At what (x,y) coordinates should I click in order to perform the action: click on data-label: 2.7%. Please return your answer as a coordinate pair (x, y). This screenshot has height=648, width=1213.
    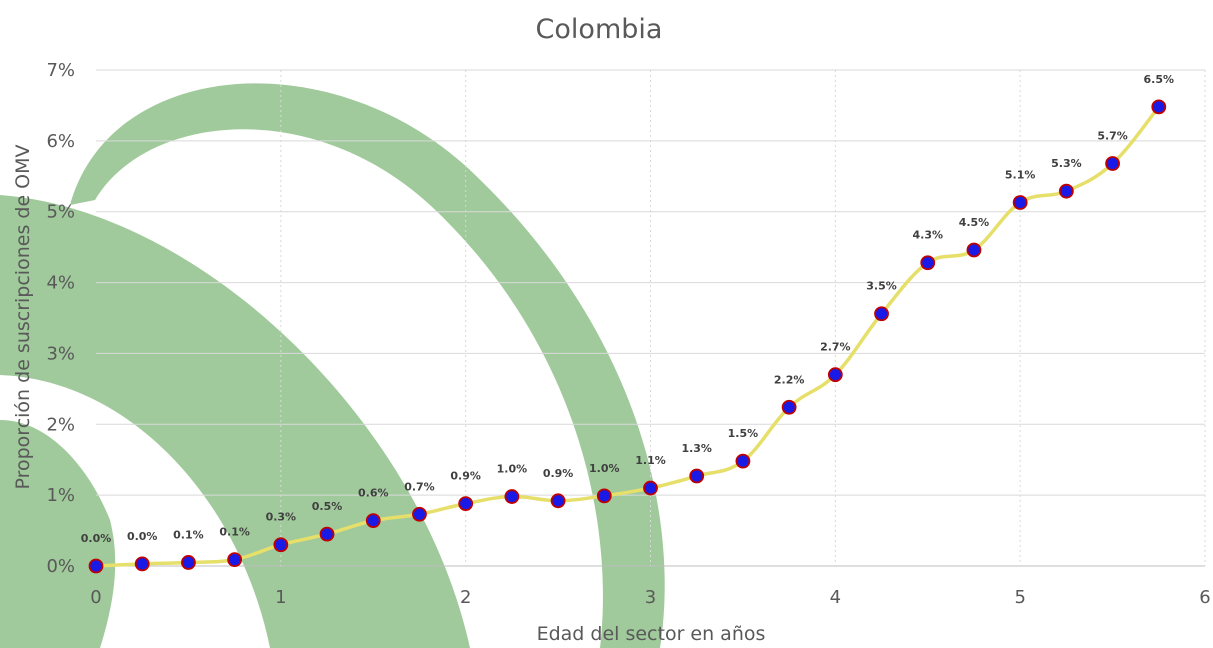
    Looking at the image, I should click on (835, 347).